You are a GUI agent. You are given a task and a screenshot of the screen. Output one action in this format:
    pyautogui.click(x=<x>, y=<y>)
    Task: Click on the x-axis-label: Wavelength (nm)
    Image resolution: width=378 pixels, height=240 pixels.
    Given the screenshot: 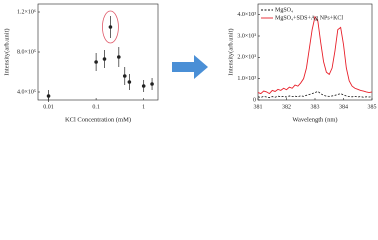 What is the action you would take?
    pyautogui.click(x=314, y=119)
    